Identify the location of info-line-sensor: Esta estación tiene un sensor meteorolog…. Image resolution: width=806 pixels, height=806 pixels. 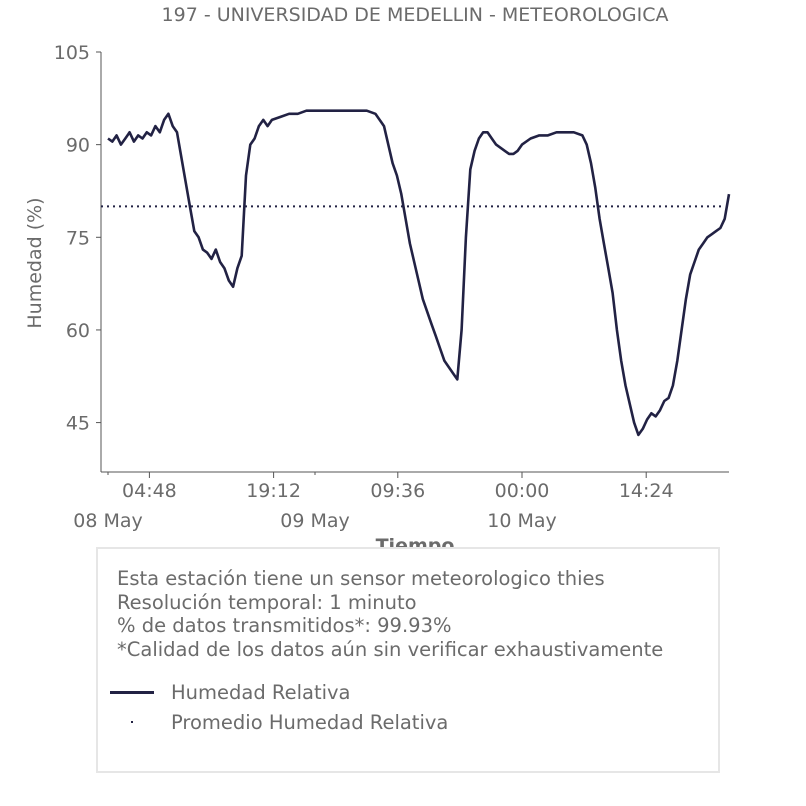
(361, 578).